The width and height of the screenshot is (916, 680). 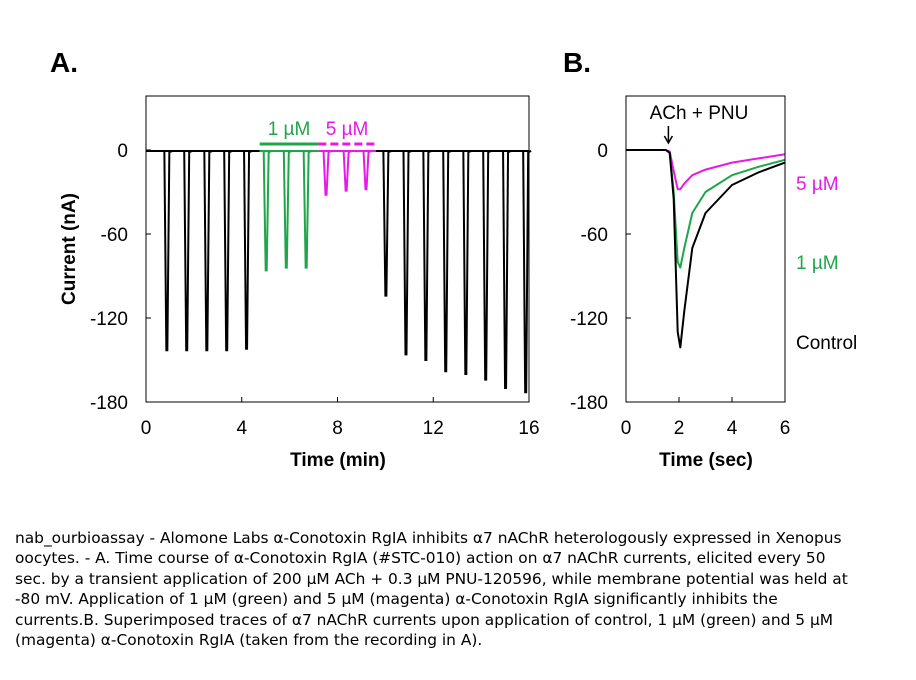 What do you see at coordinates (433, 428) in the screenshot?
I see `panel-a-x-tick-label: 12` at bounding box center [433, 428].